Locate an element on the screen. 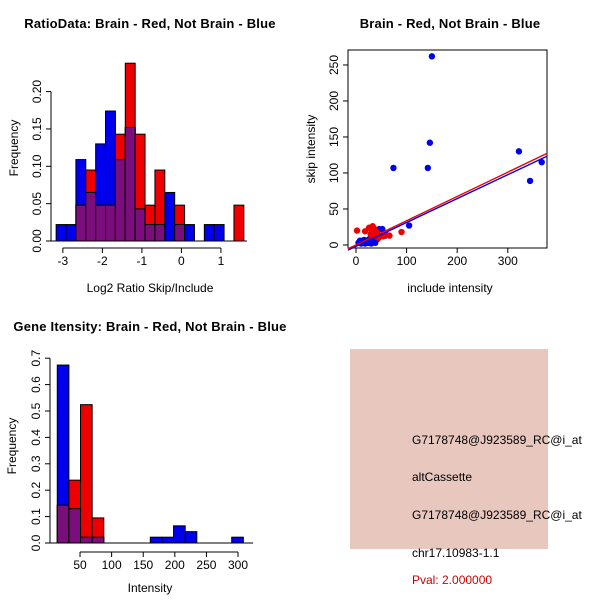  svg-text: 0.20 is located at coordinates (37, 92).